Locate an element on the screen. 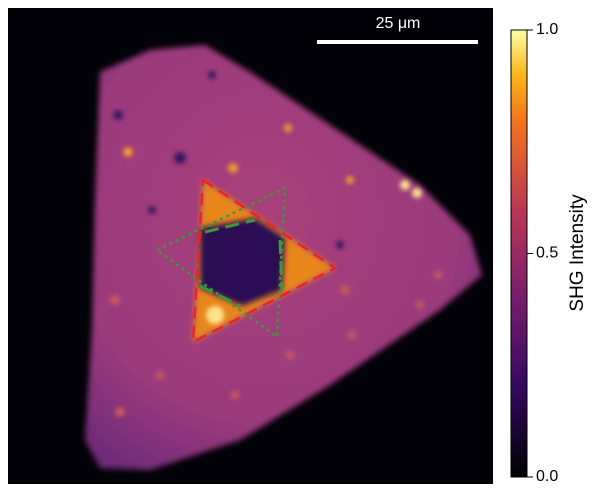 Image resolution: width=595 pixels, height=492 pixels. colorbar-label: SHG Intensity is located at coordinates (577, 253).